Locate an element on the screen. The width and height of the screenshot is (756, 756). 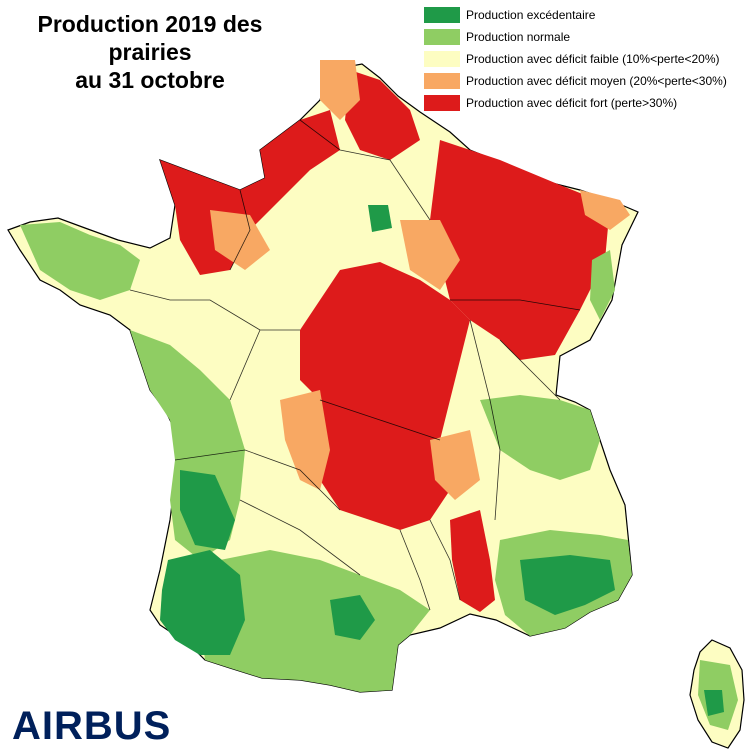
region-paris-dark is located at coordinates (380, 218).